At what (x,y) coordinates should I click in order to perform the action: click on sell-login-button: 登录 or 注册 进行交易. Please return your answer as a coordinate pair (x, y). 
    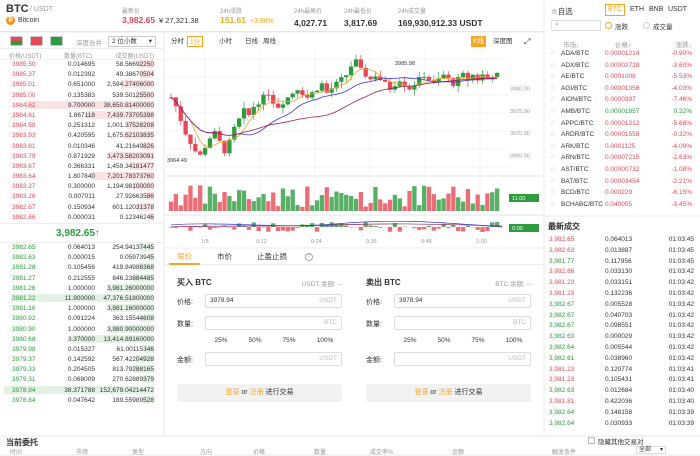
    Looking at the image, I should click on (448, 393).